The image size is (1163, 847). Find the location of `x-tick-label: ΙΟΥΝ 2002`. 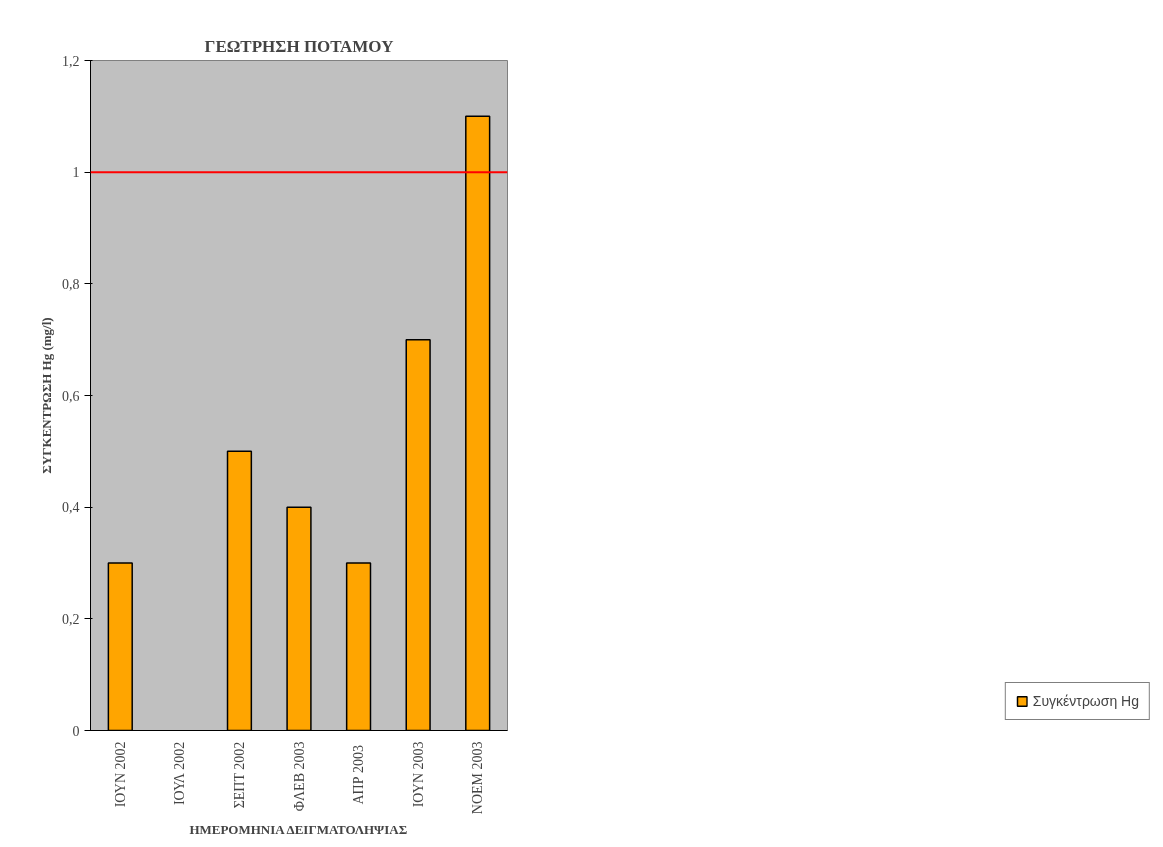

x-tick-label: ΙΟΥΝ 2002 is located at coordinates (120, 774).